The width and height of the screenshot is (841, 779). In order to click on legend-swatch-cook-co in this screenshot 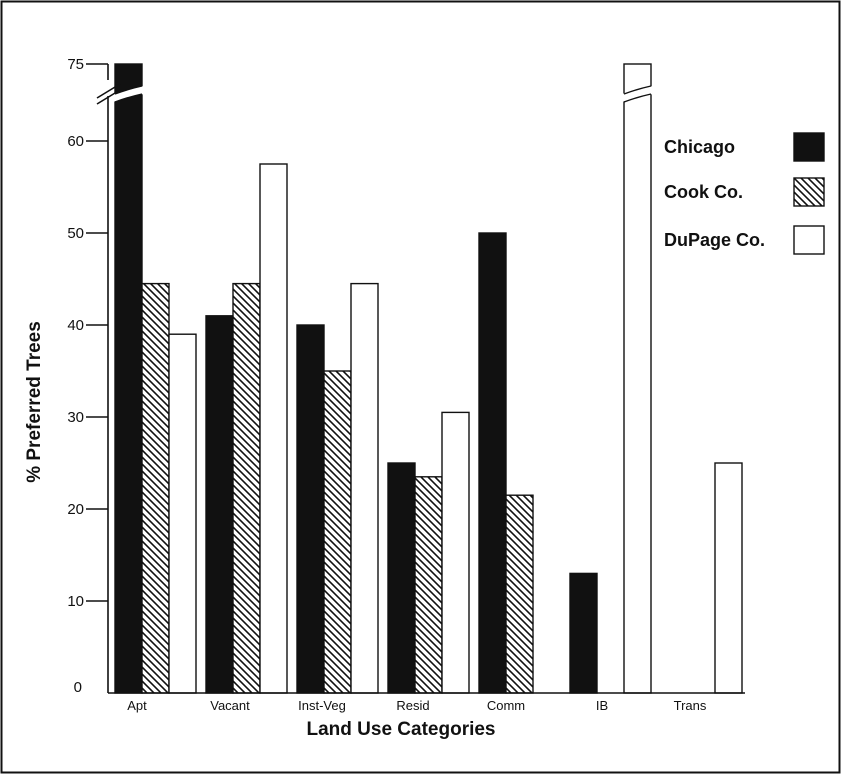, I will do `click(809, 192)`.